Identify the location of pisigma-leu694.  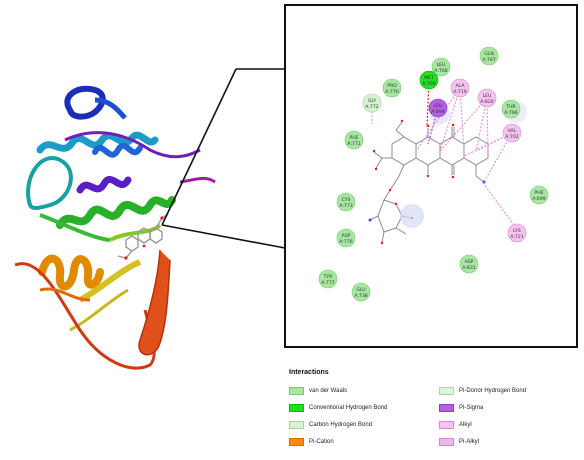
(433, 126).